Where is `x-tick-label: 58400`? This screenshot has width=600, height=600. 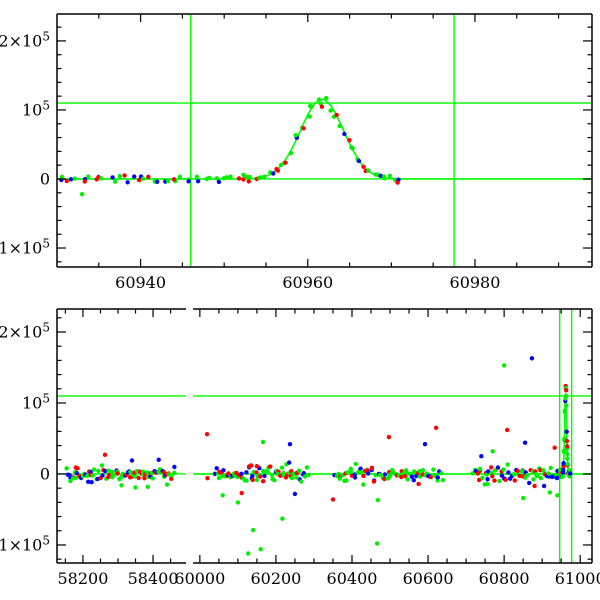
x-tick-label: 58400 is located at coordinates (153, 578).